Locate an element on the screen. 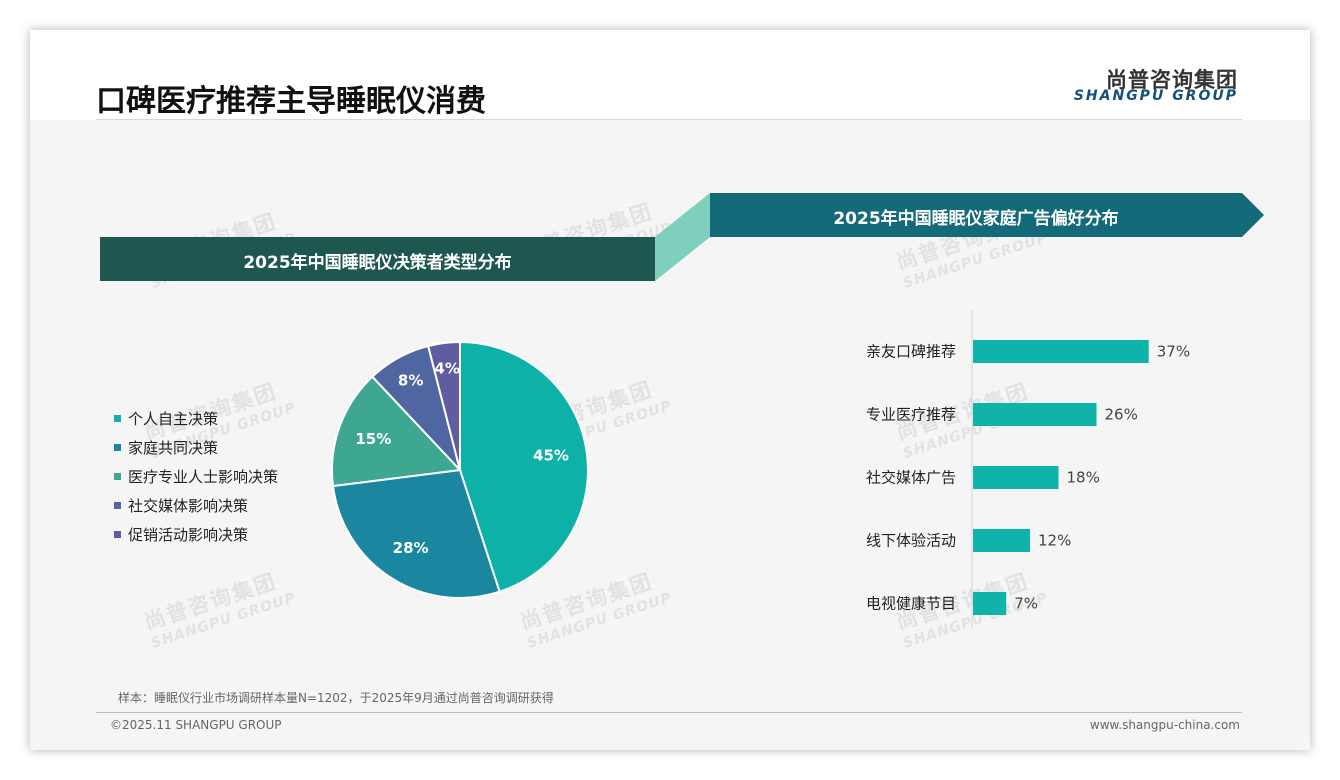 The height and width of the screenshot is (780, 1340). left-banner-bar is located at coordinates (377, 259).